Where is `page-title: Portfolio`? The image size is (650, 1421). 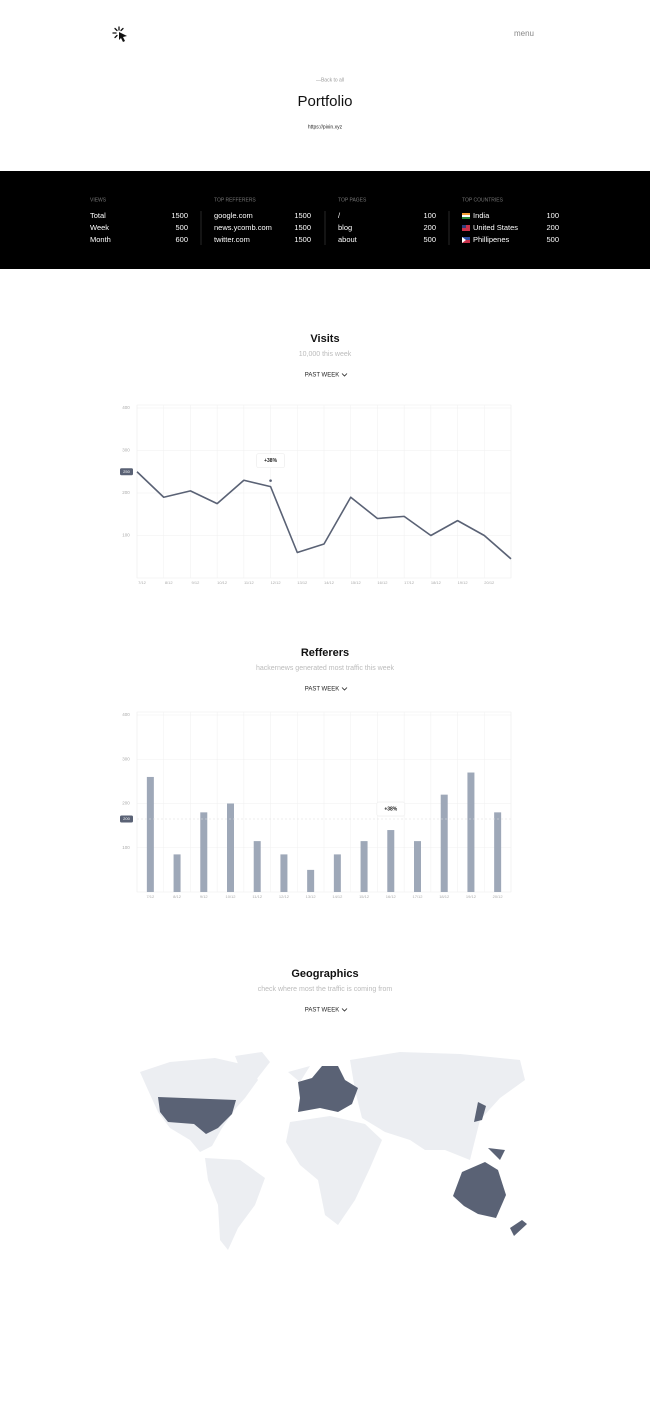 page-title: Portfolio is located at coordinates (324, 101).